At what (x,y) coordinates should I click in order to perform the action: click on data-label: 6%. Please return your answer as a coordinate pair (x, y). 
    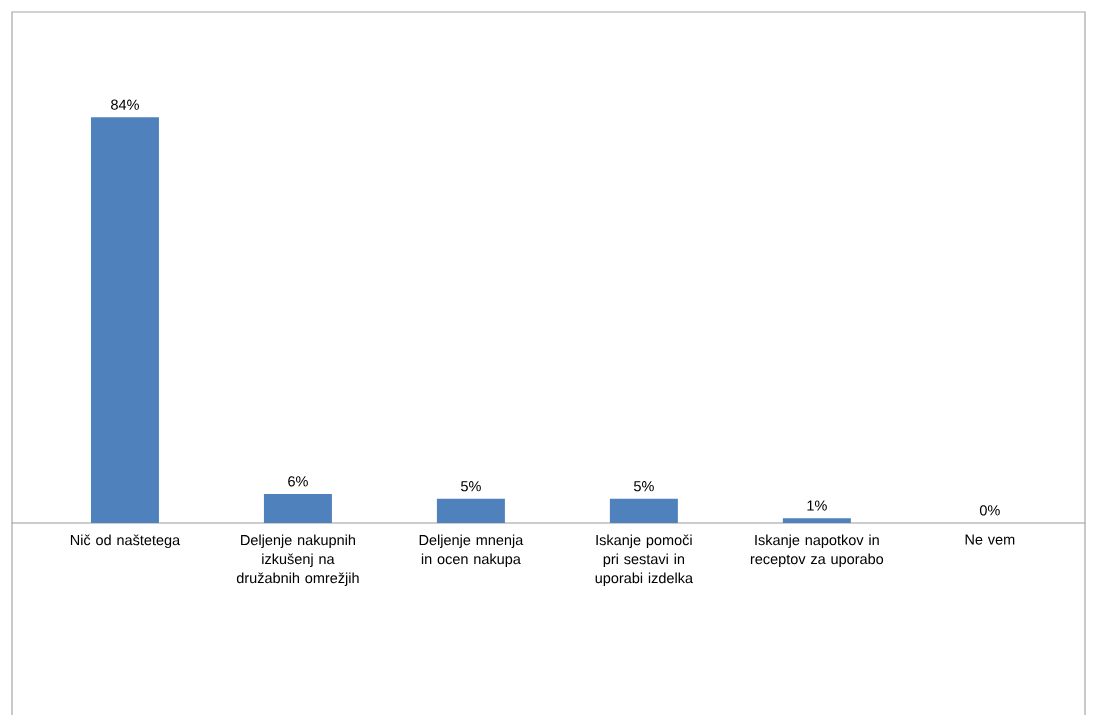
    Looking at the image, I should click on (298, 481).